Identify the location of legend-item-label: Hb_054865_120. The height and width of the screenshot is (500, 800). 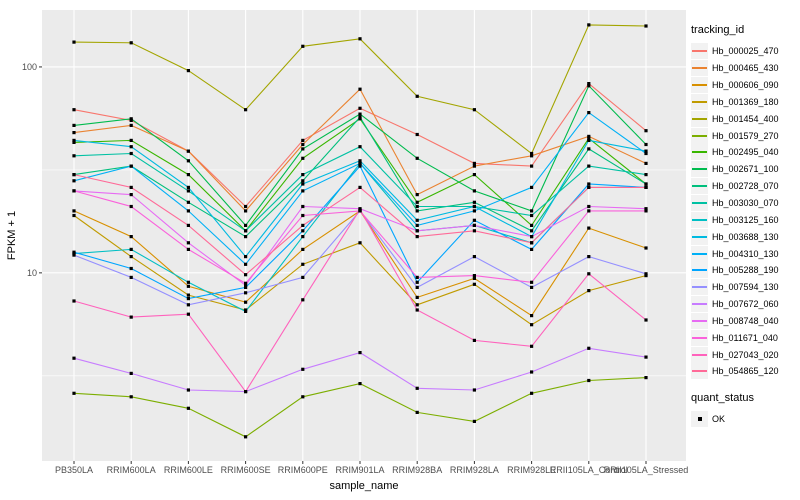
(745, 371).